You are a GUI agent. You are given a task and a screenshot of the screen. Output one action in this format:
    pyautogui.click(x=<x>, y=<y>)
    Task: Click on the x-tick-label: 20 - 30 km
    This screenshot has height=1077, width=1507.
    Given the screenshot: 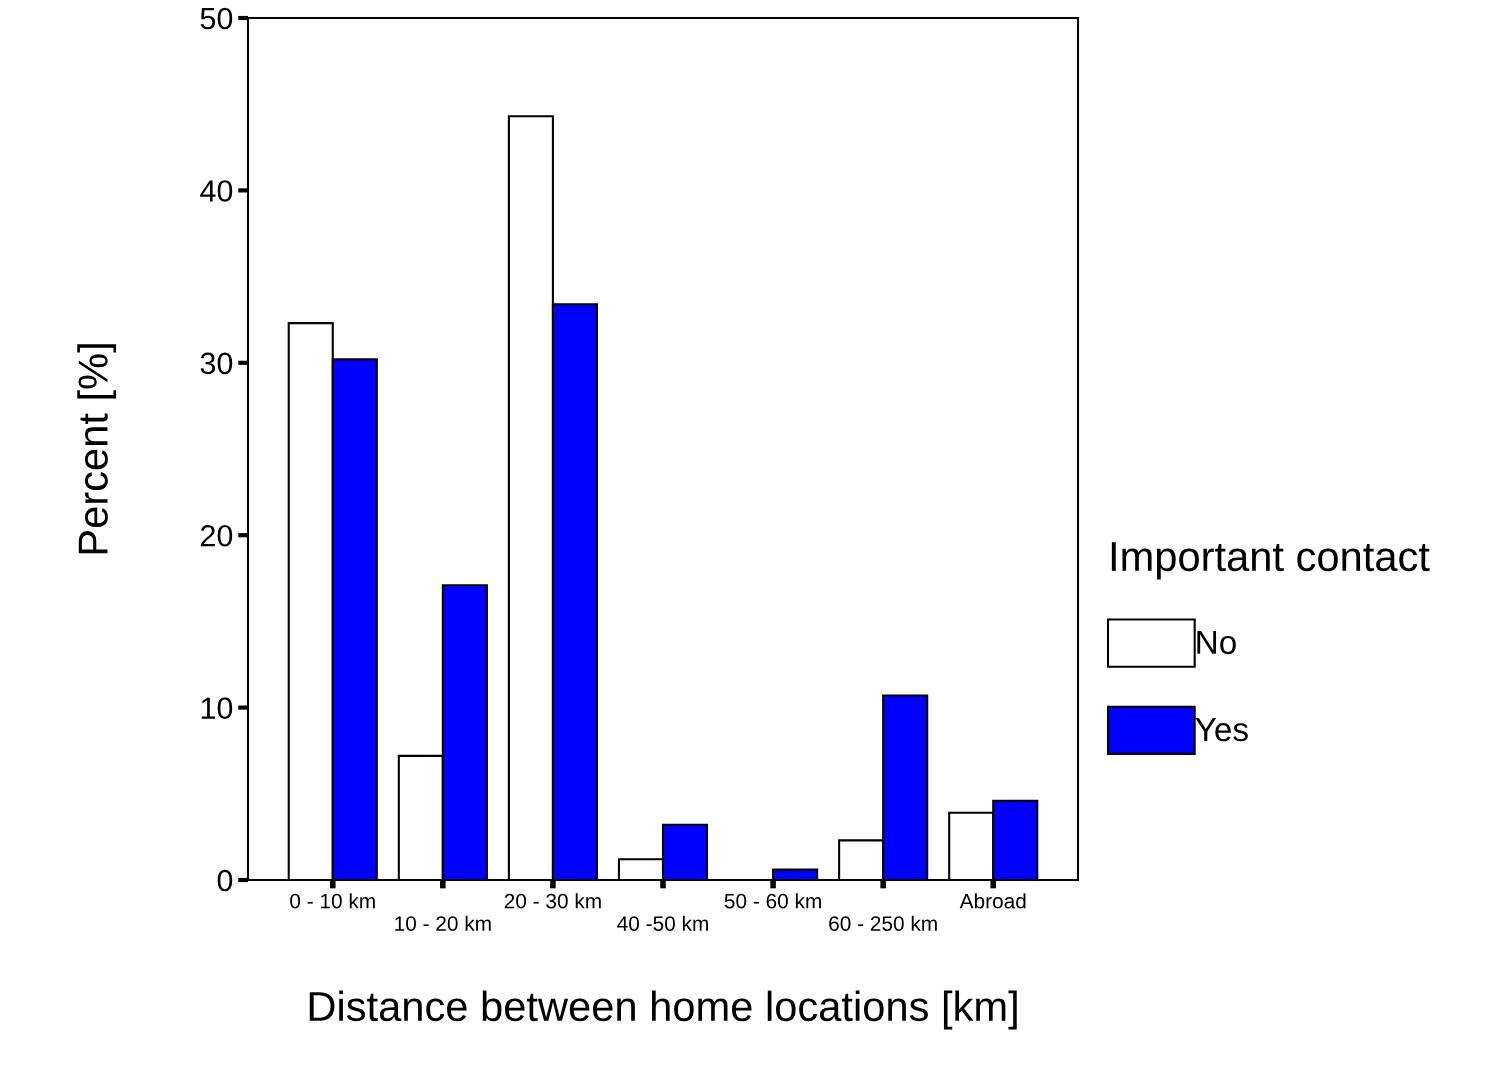 What is the action you would take?
    pyautogui.click(x=552, y=901)
    